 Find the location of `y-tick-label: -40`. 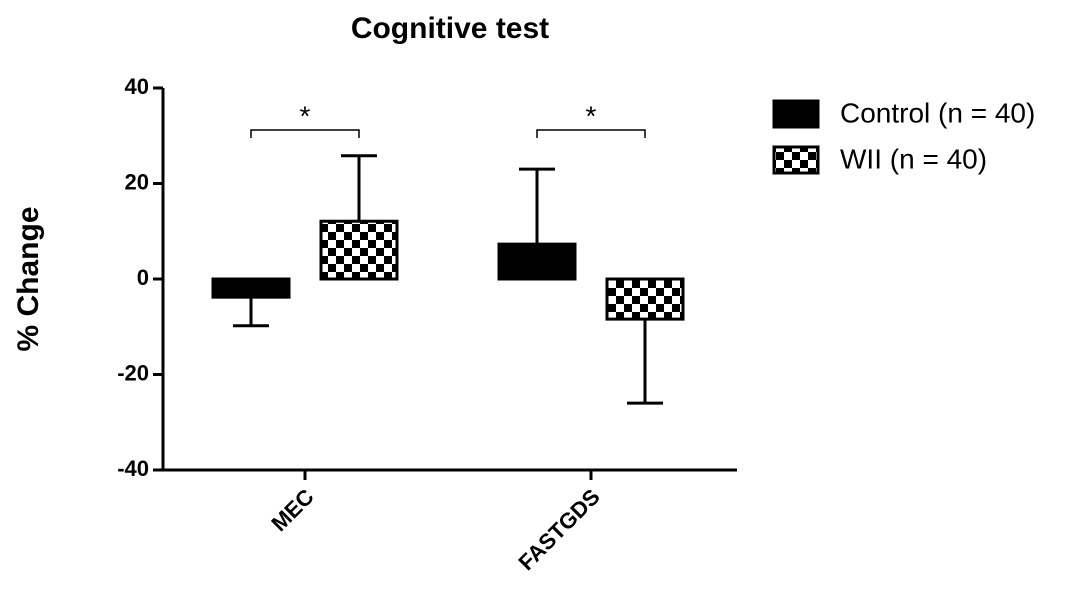

y-tick-label: -40 is located at coordinates (133, 468).